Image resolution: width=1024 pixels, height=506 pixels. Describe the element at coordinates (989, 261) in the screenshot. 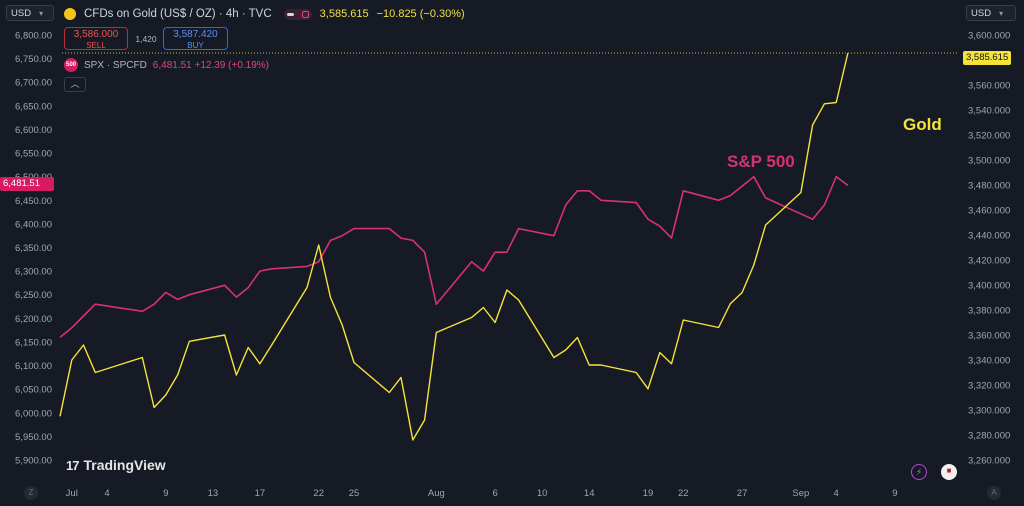

I see `right-axis-tick-label: 3,420.000` at that location.